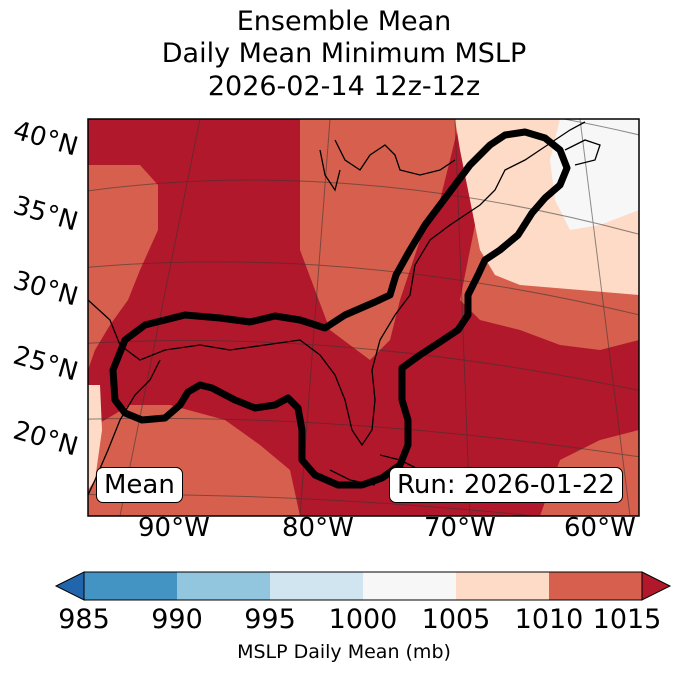 Image resolution: width=688 pixels, height=674 pixels. I want to click on colorbar, so click(363, 586).